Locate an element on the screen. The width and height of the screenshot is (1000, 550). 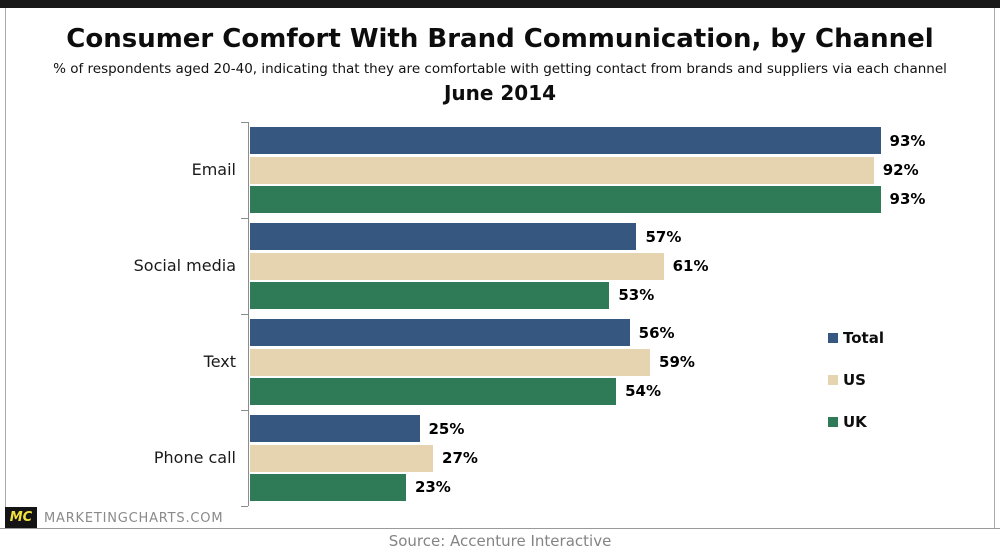
top-black-bar is located at coordinates (500, 4).